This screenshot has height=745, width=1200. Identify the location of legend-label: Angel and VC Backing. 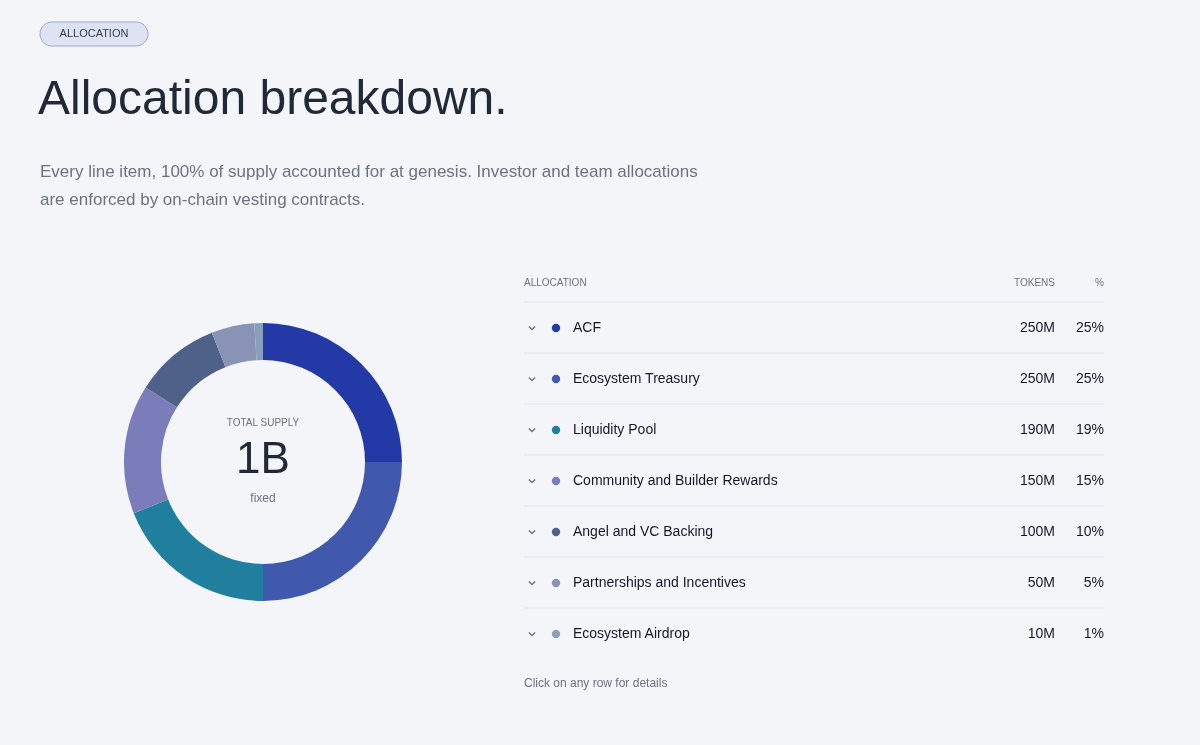
(643, 531).